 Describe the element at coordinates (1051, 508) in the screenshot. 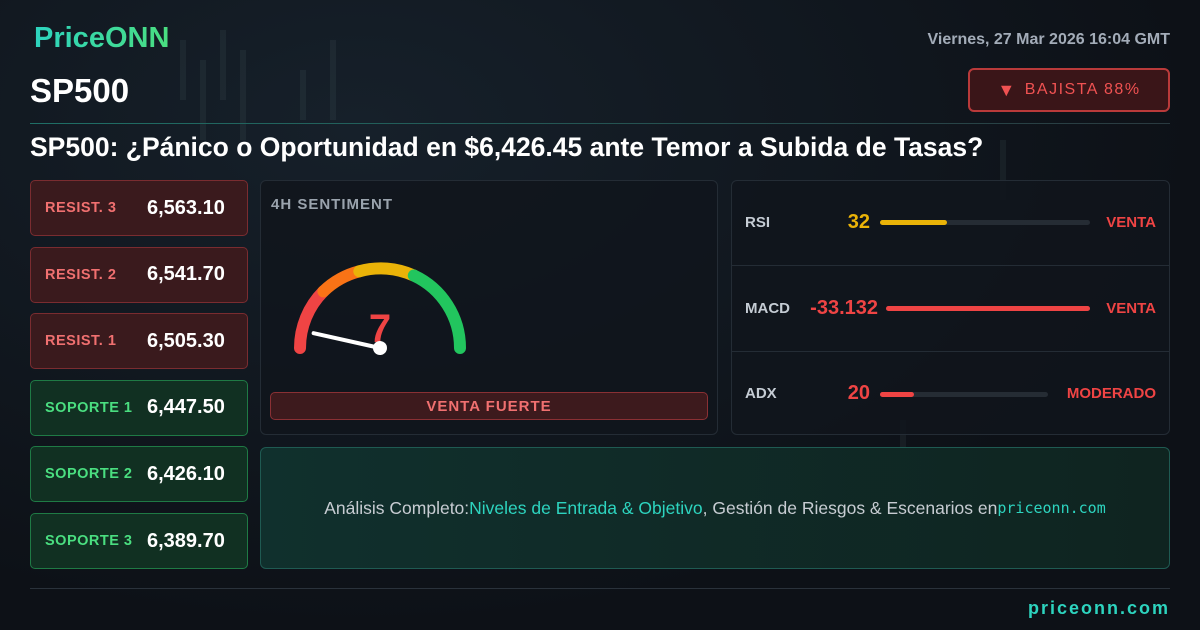

I see `cta-link: priceonn.com` at that location.